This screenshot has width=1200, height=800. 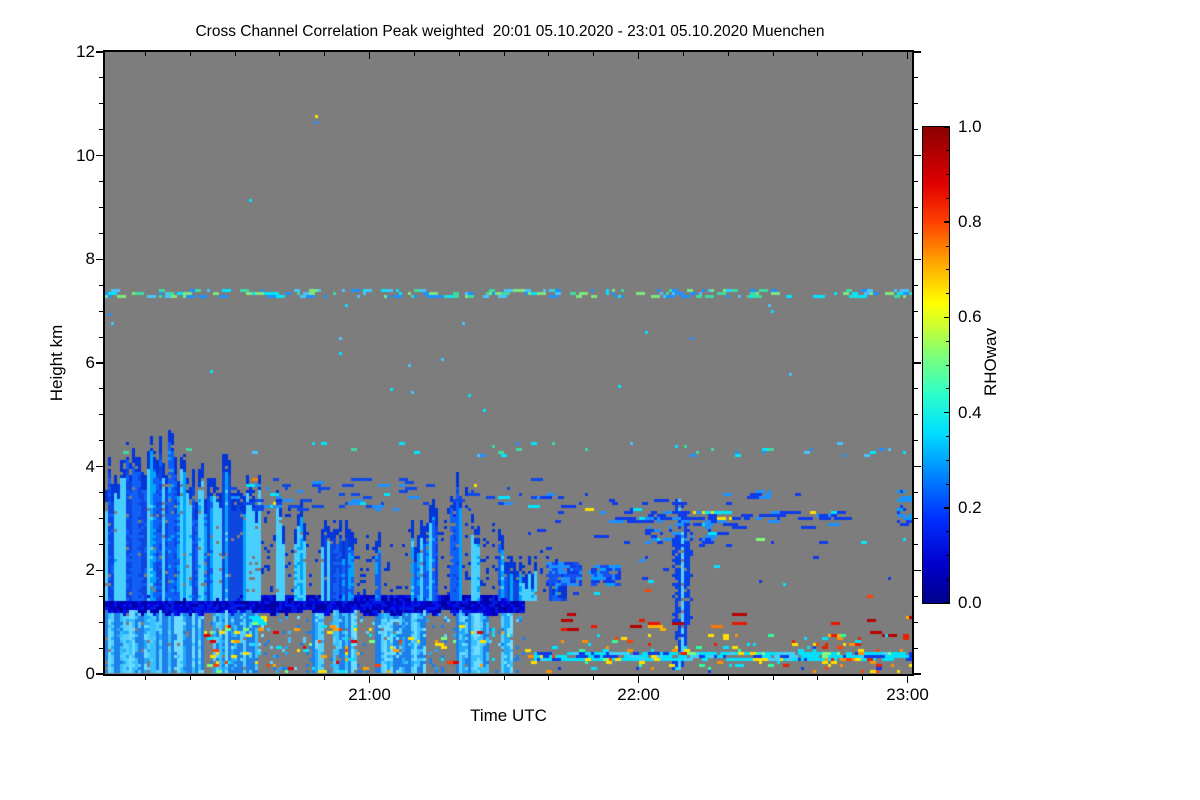 I want to click on colorbar-tick-label: 0.2, so click(x=970, y=507).